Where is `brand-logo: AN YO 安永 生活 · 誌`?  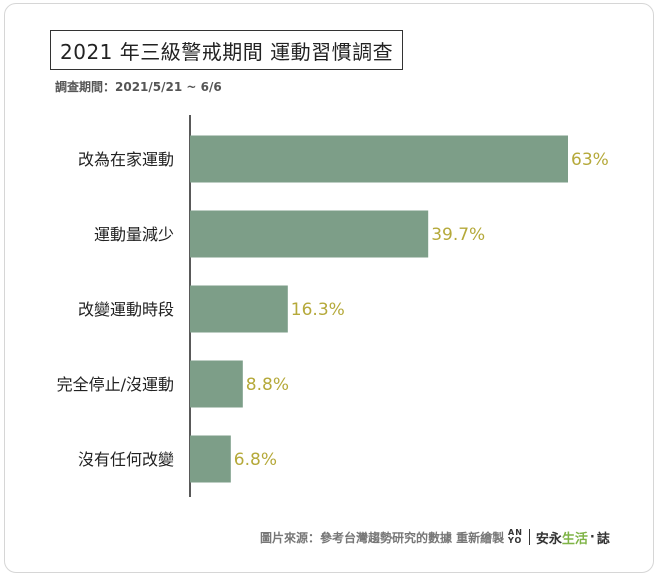
brand-logo: AN YO 安永 生活 · 誌 is located at coordinates (559, 537).